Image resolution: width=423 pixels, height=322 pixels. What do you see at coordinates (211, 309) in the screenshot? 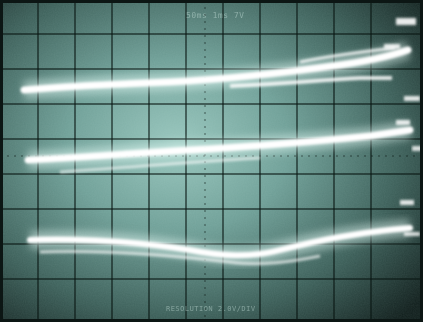
I see `scope-resolution-readout: RESOLUTION 2.0V/DIV` at bounding box center [211, 309].